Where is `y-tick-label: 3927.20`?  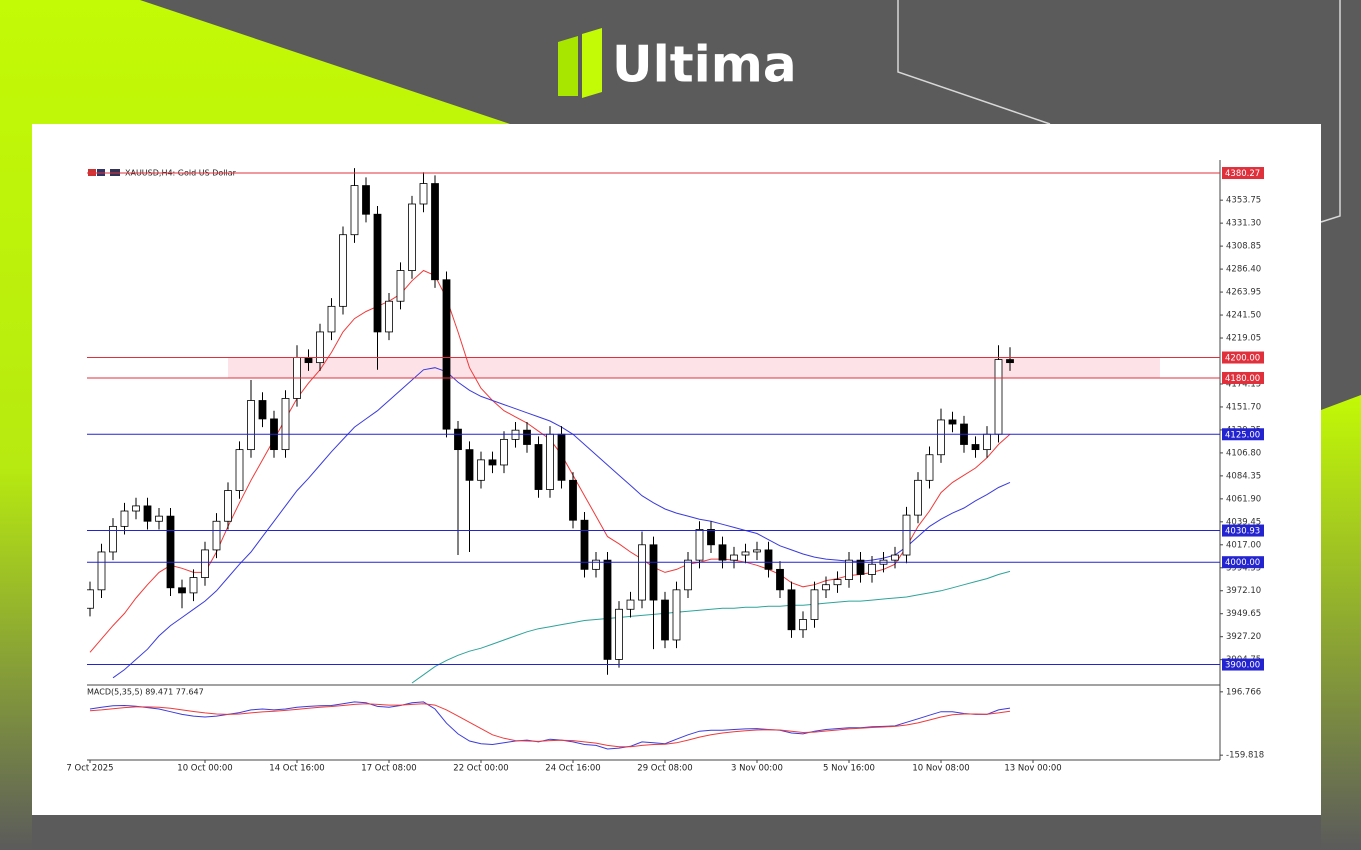
y-tick-label: 3927.20 is located at coordinates (1243, 637).